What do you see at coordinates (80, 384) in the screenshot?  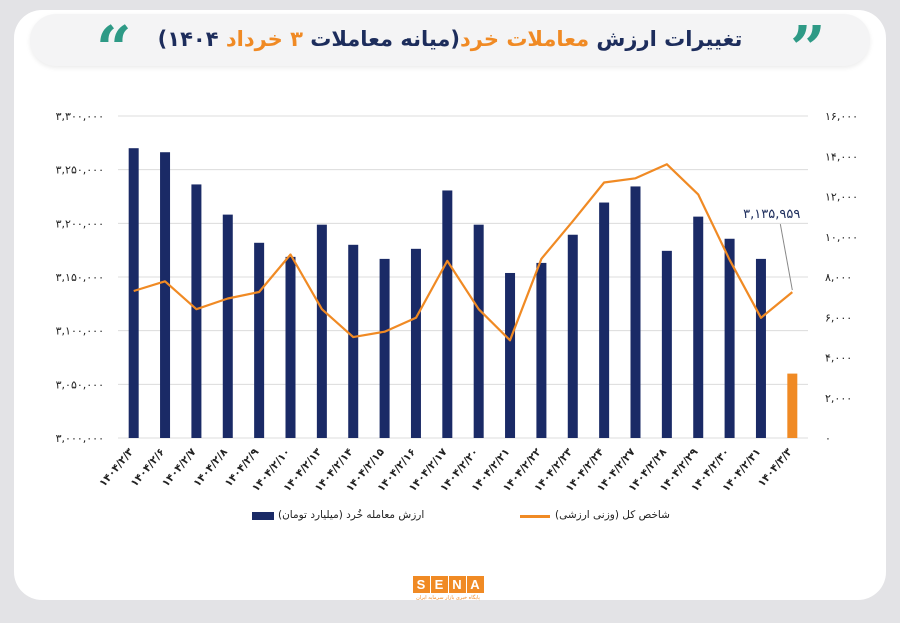 I see `left-axis-tick-label: ۳,۰۵۰,۰۰۰` at bounding box center [80, 384].